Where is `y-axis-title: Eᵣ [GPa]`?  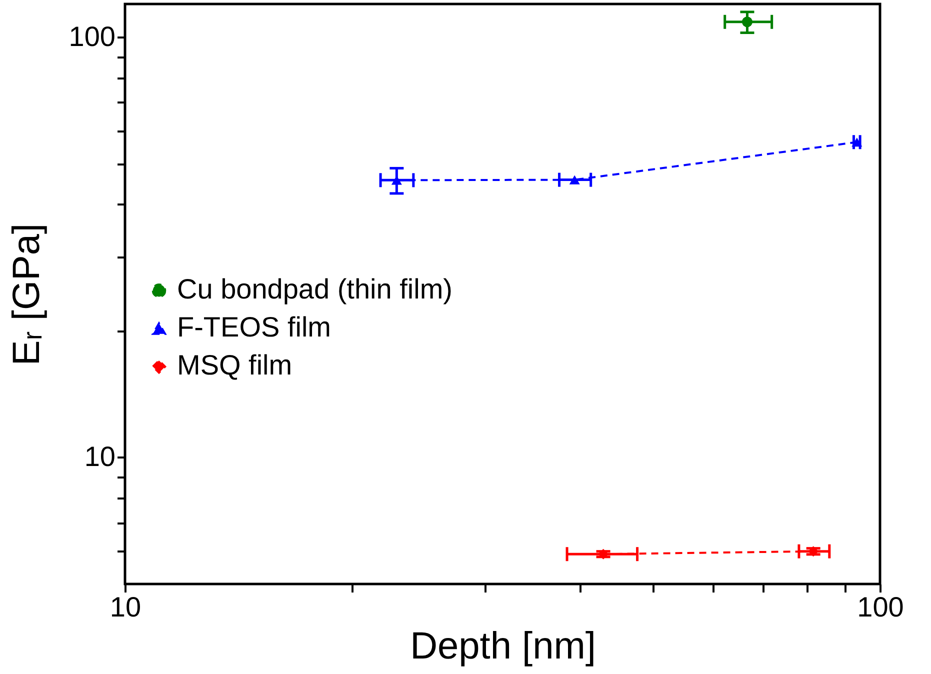 y-axis-title: Eᵣ [GPa] is located at coordinates (27, 294).